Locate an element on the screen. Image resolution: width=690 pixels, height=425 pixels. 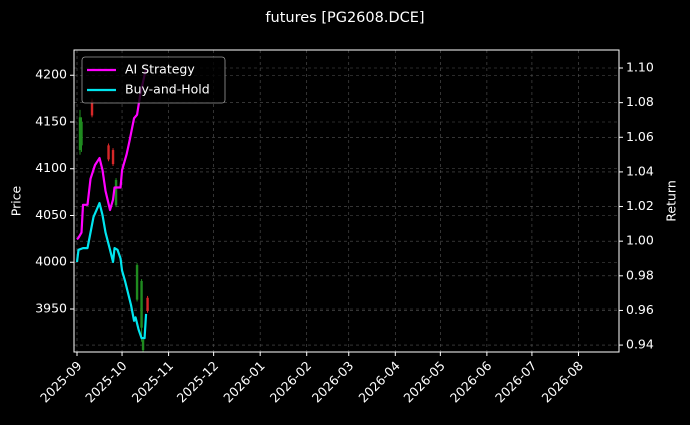
y2-tick-label: 1.10 is located at coordinates (640, 67).